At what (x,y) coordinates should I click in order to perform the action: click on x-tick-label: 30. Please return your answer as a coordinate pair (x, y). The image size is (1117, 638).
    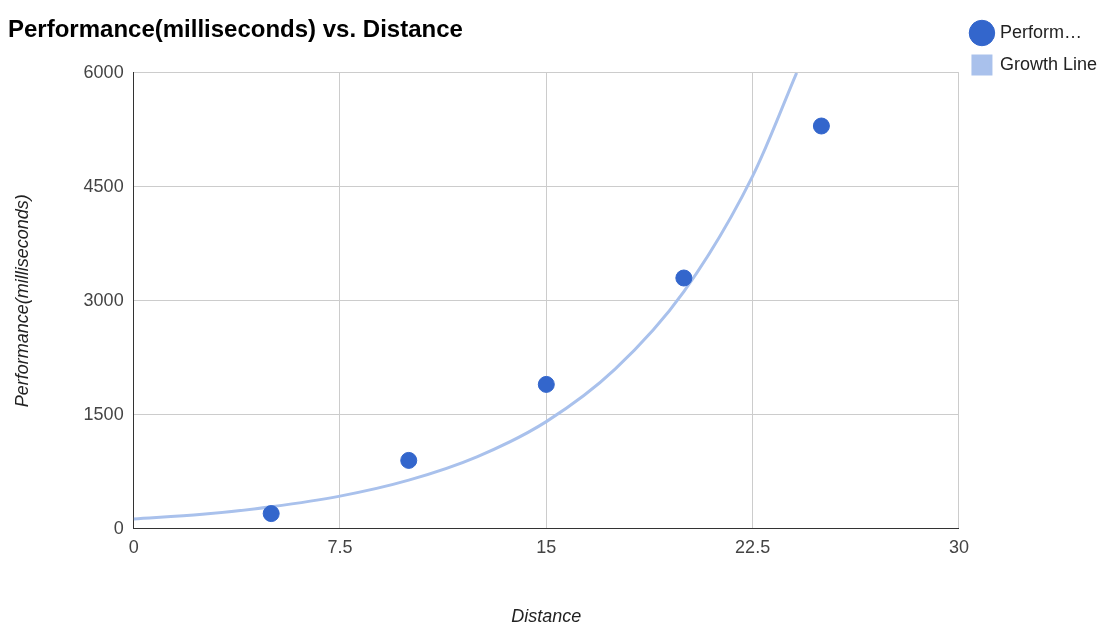
    Looking at the image, I should click on (958, 546).